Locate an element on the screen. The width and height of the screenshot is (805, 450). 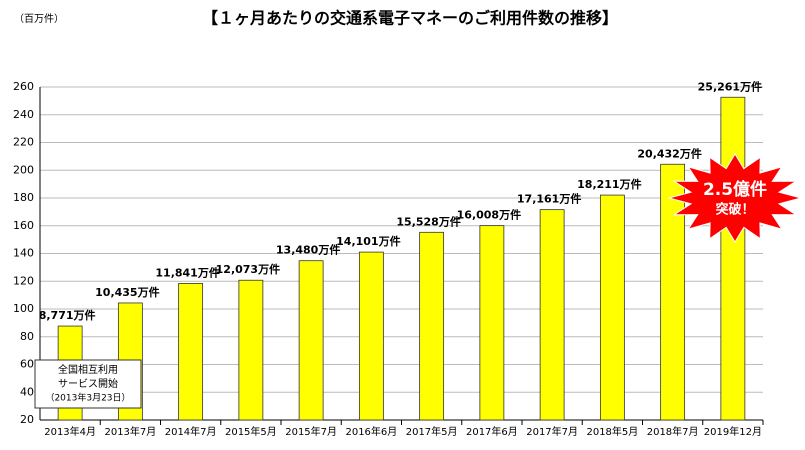
y-axis-label: （百万件） is located at coordinates (39, 19).